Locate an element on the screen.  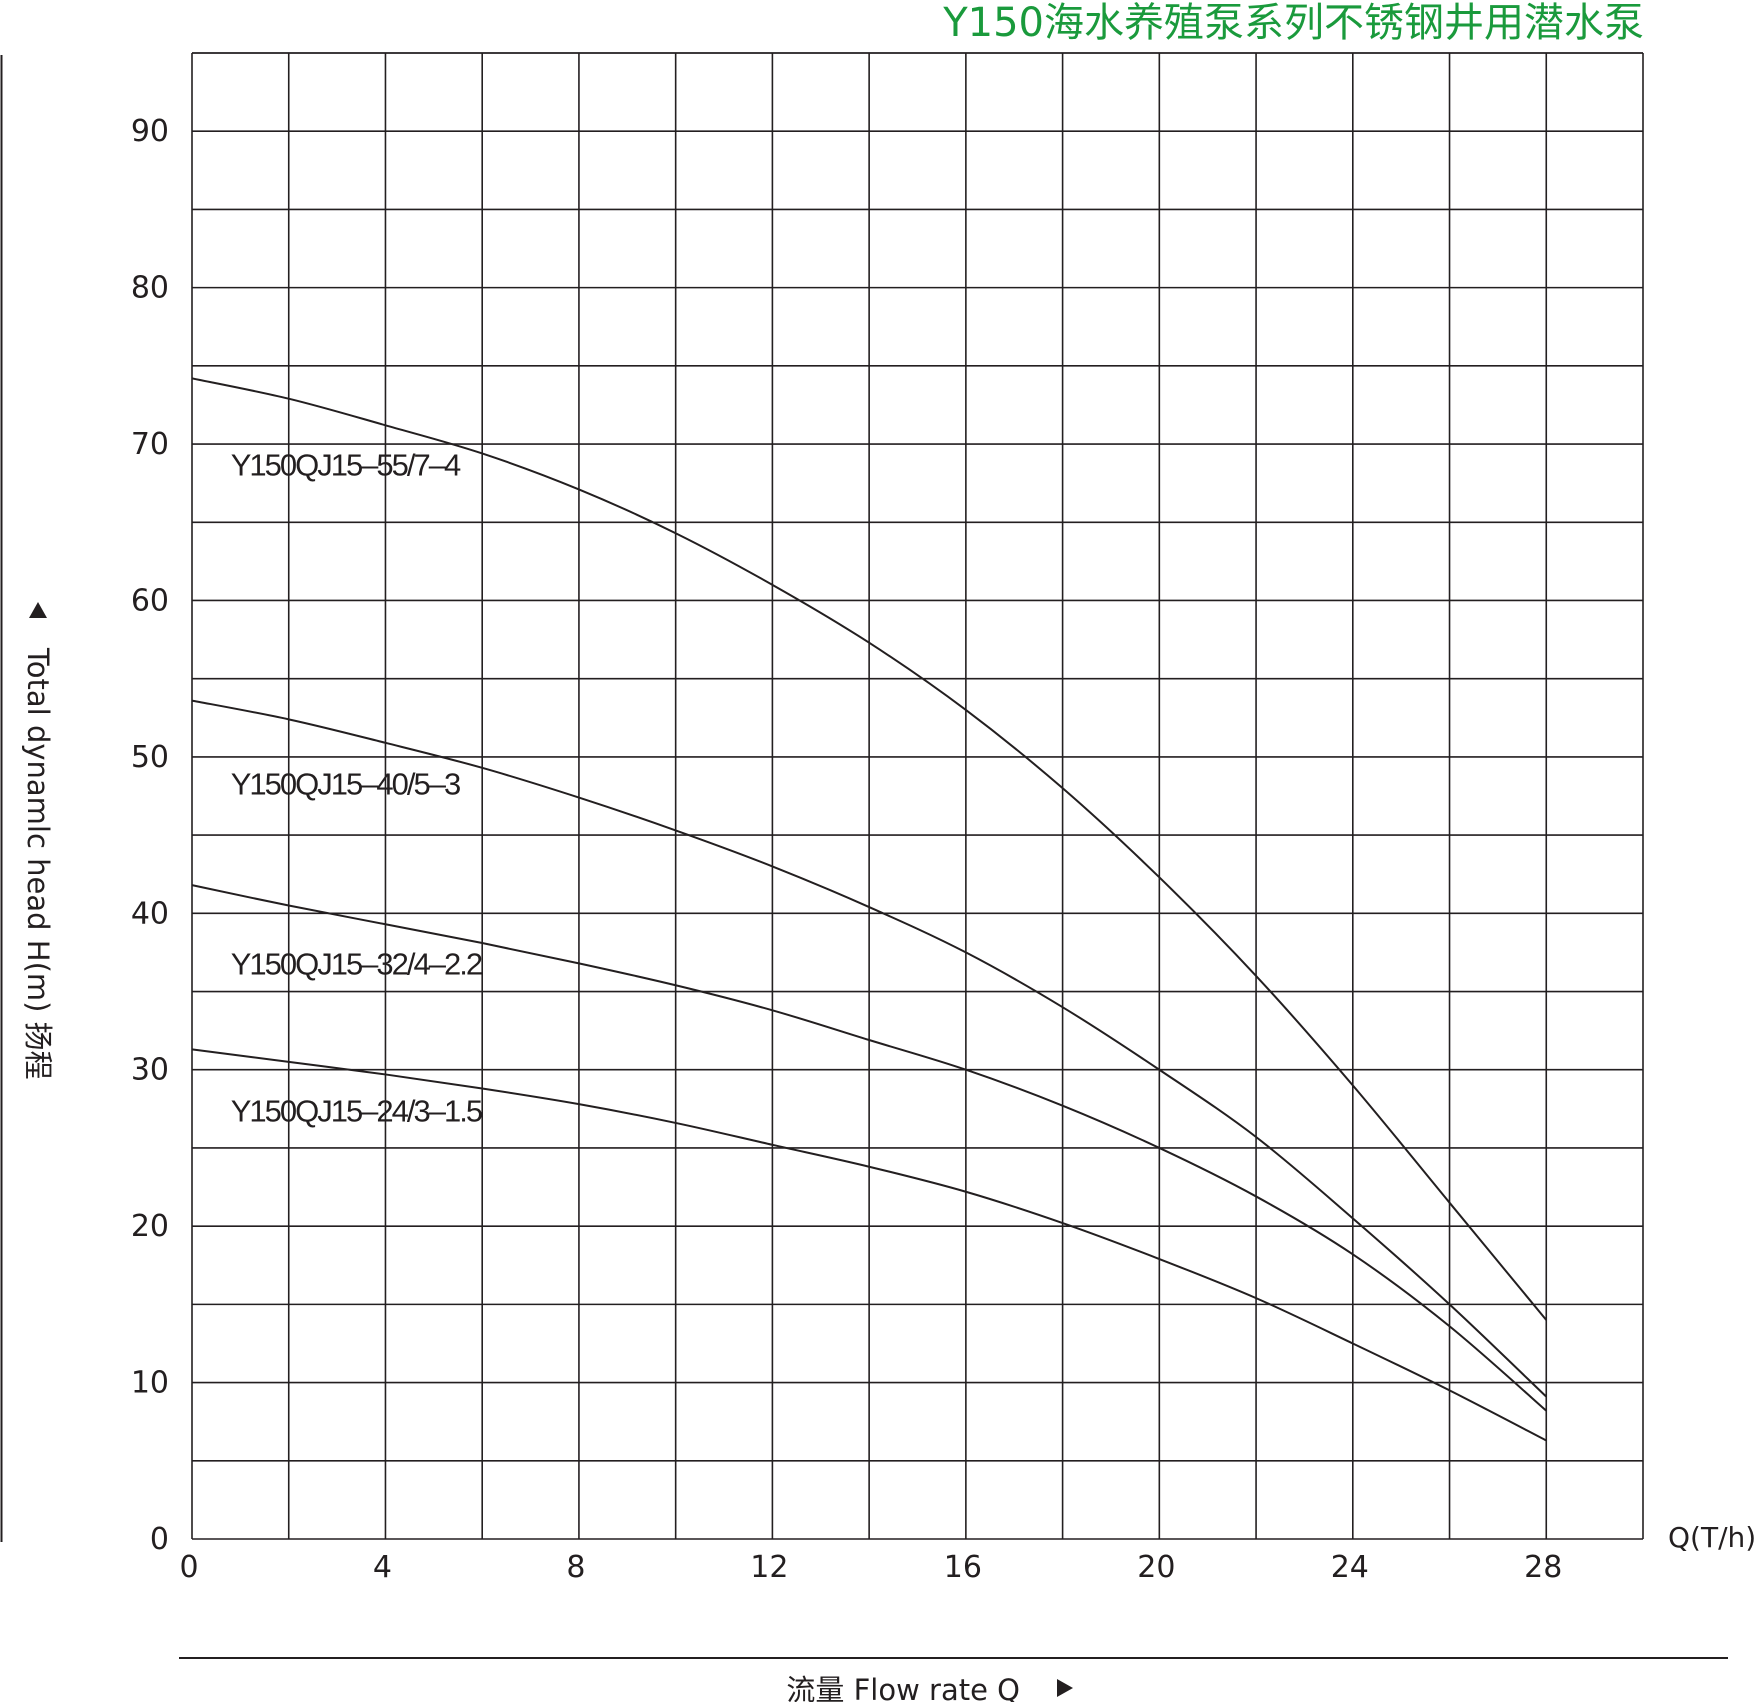
x-axis-title: 流量 Flow rate Q is located at coordinates (903, 1687).